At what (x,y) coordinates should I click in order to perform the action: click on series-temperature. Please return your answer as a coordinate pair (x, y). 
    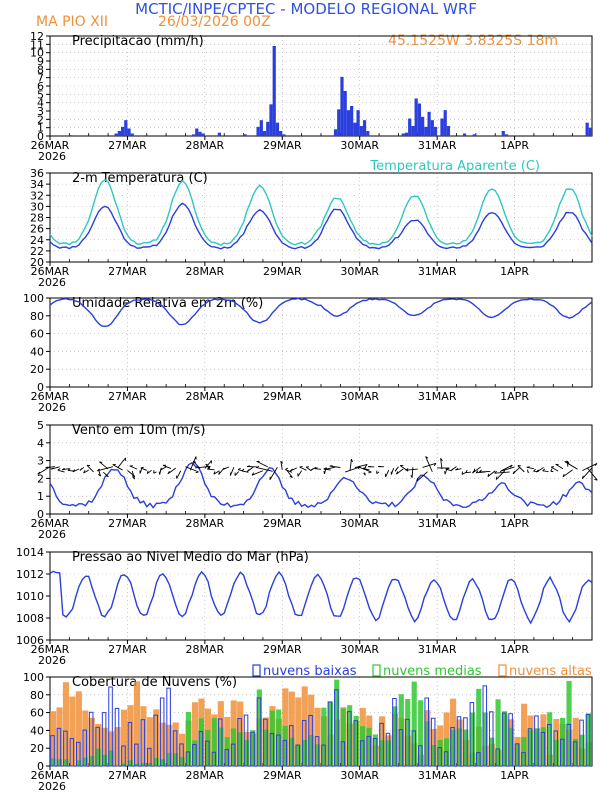
    Looking at the image, I should click on (321, 226).